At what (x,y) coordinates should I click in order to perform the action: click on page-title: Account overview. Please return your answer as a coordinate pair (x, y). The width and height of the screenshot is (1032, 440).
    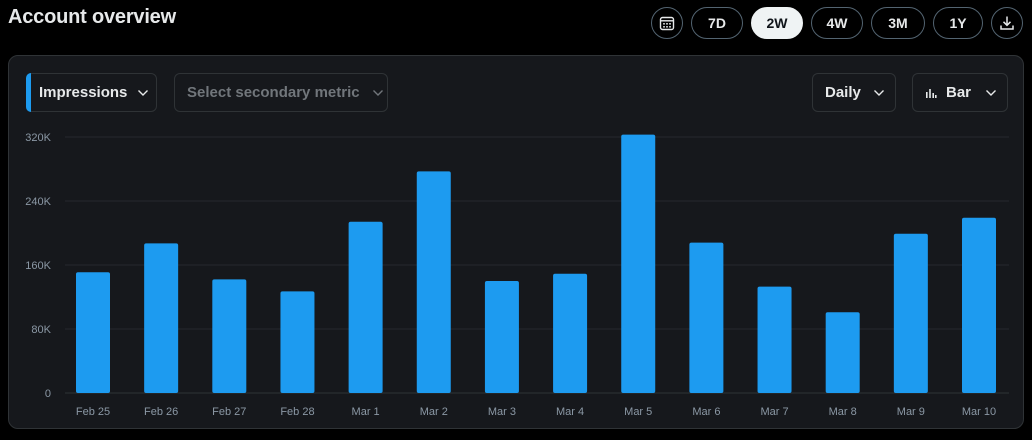
    Looking at the image, I should click on (92, 17).